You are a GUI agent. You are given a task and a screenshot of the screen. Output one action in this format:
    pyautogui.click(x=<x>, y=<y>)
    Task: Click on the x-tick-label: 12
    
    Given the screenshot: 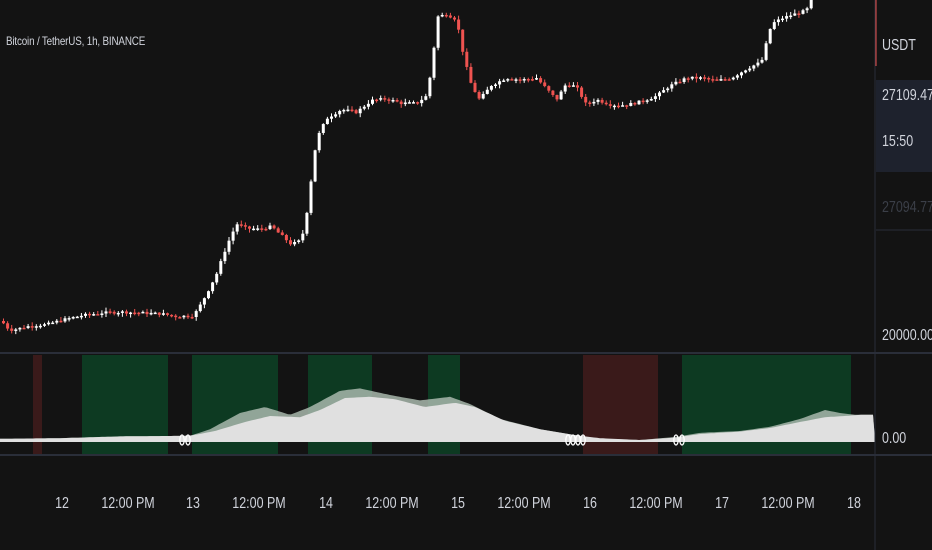 What is the action you would take?
    pyautogui.click(x=62, y=504)
    